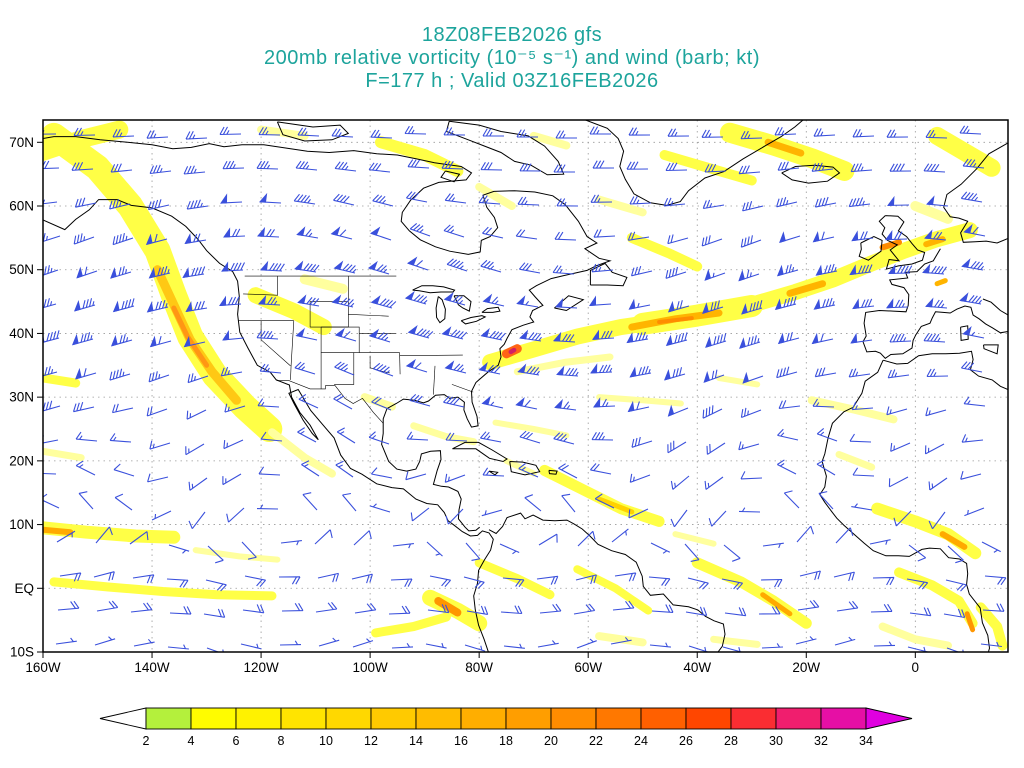  Describe the element at coordinates (686, 741) in the screenshot. I see `colorbar-tick-label: 26` at that location.